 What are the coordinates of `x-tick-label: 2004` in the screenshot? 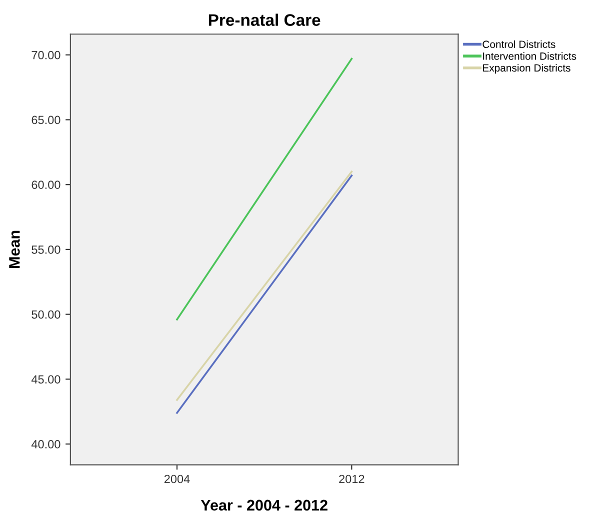 It's located at (177, 479).